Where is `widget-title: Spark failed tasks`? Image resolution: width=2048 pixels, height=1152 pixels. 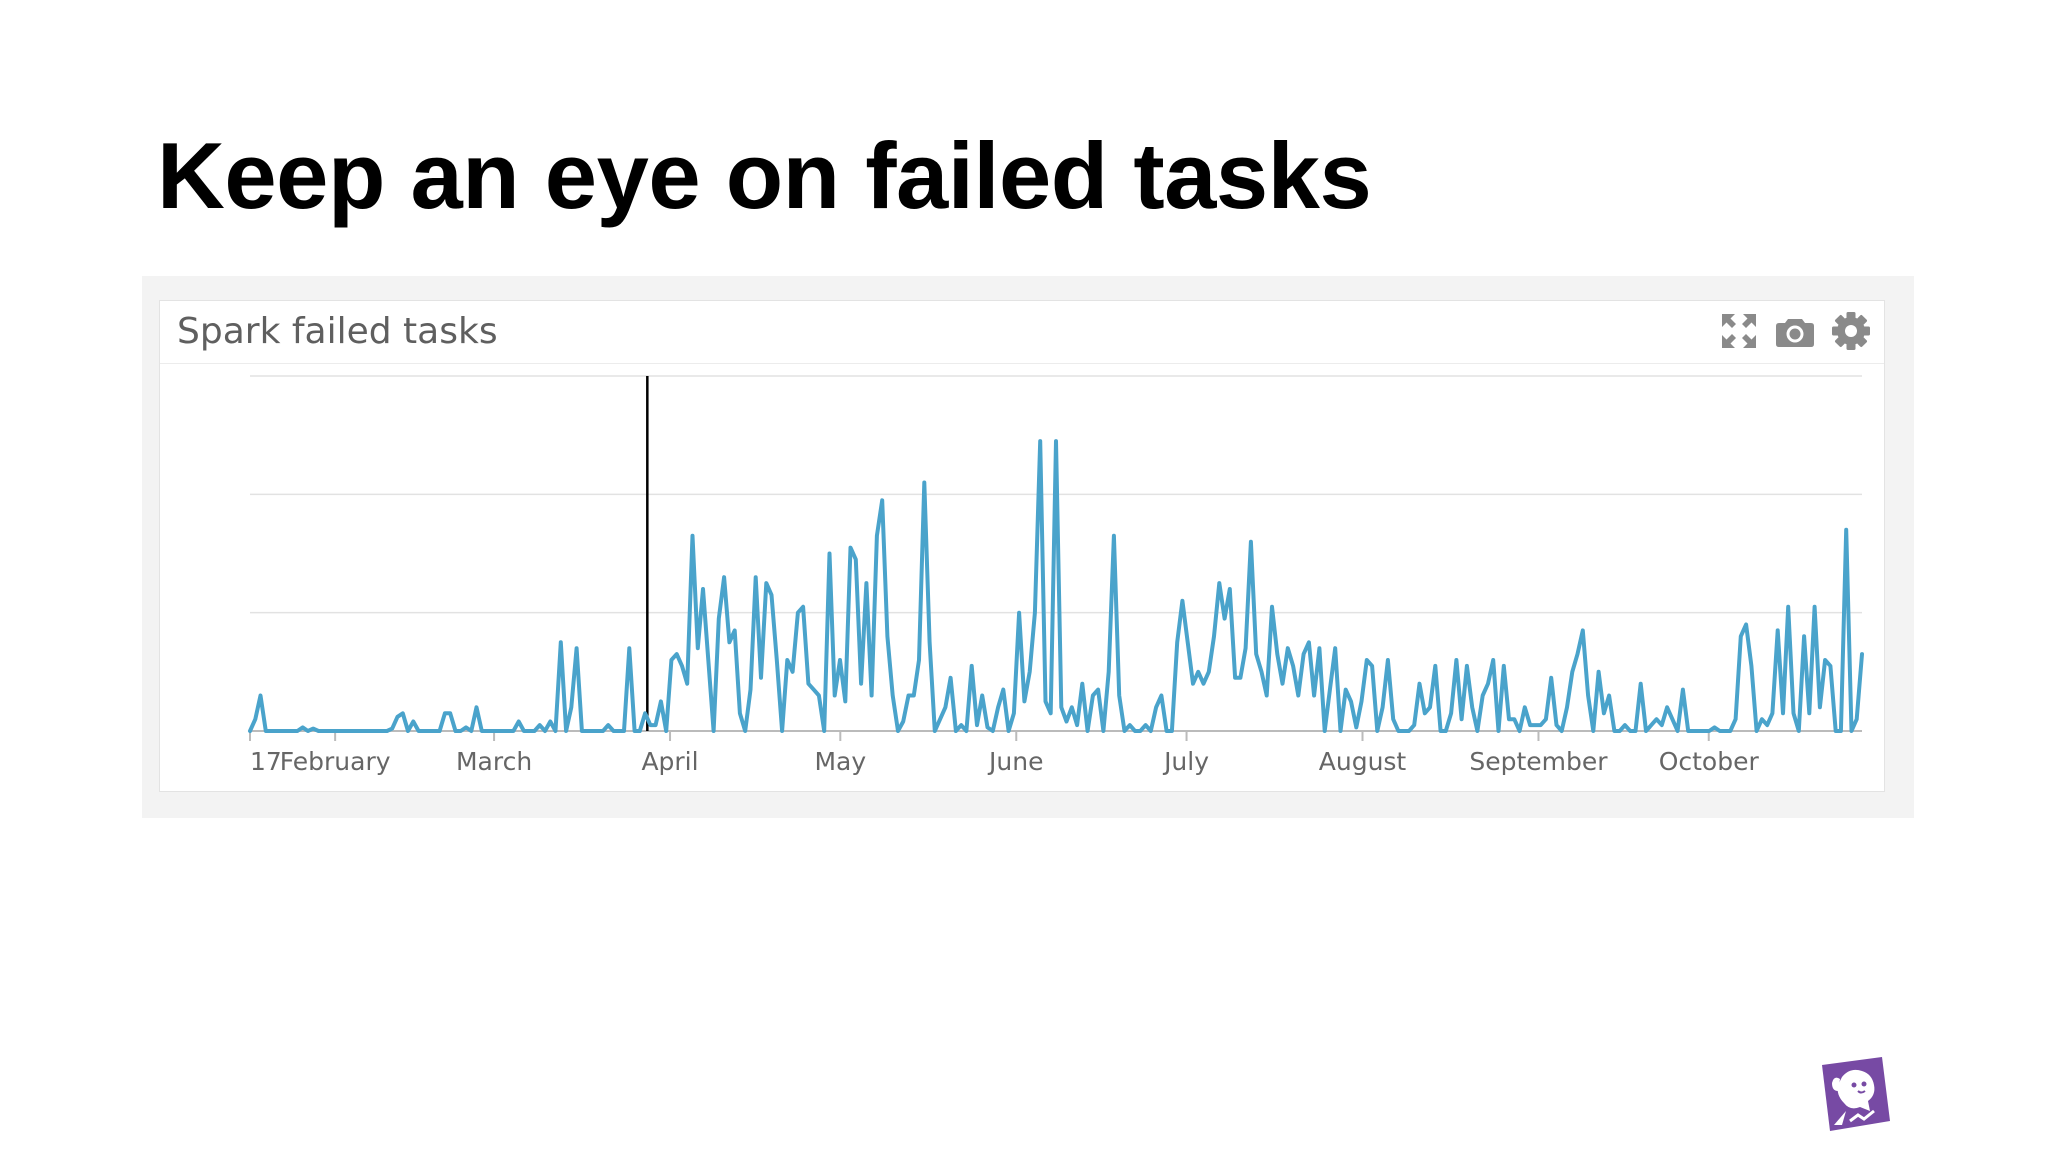 widget-title: Spark failed tasks is located at coordinates (337, 331).